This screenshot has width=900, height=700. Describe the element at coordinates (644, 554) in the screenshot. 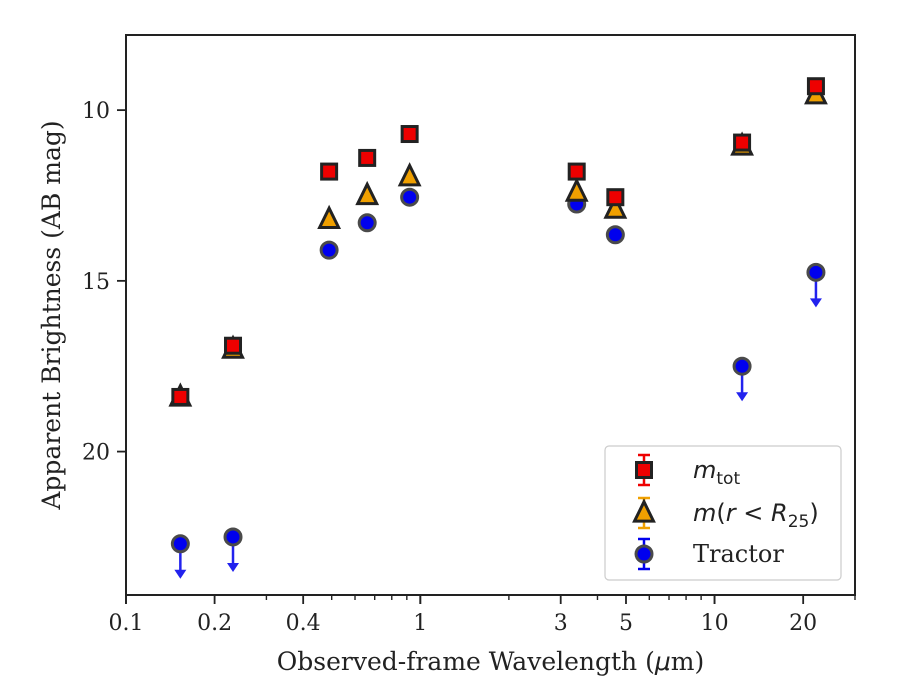

I see `legend-marker-circle` at that location.